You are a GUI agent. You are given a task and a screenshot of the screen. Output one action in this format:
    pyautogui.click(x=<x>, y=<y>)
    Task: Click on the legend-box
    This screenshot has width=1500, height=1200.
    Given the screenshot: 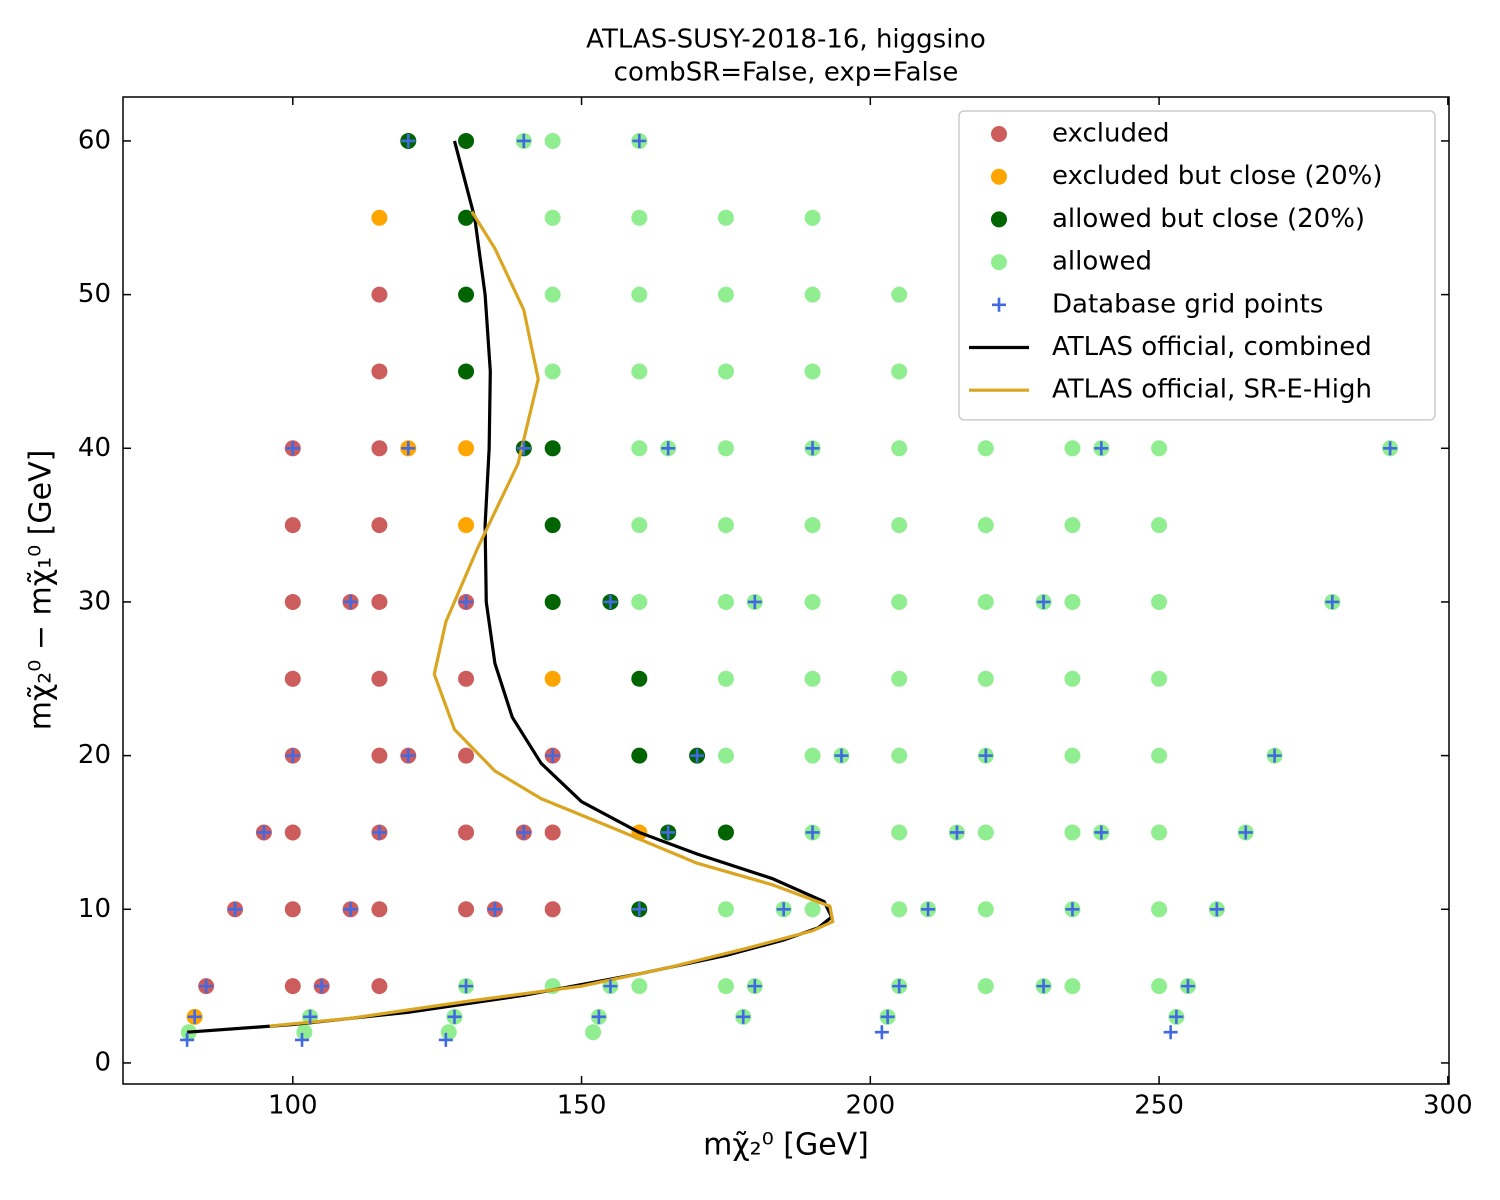 What is the action you would take?
    pyautogui.click(x=1197, y=265)
    